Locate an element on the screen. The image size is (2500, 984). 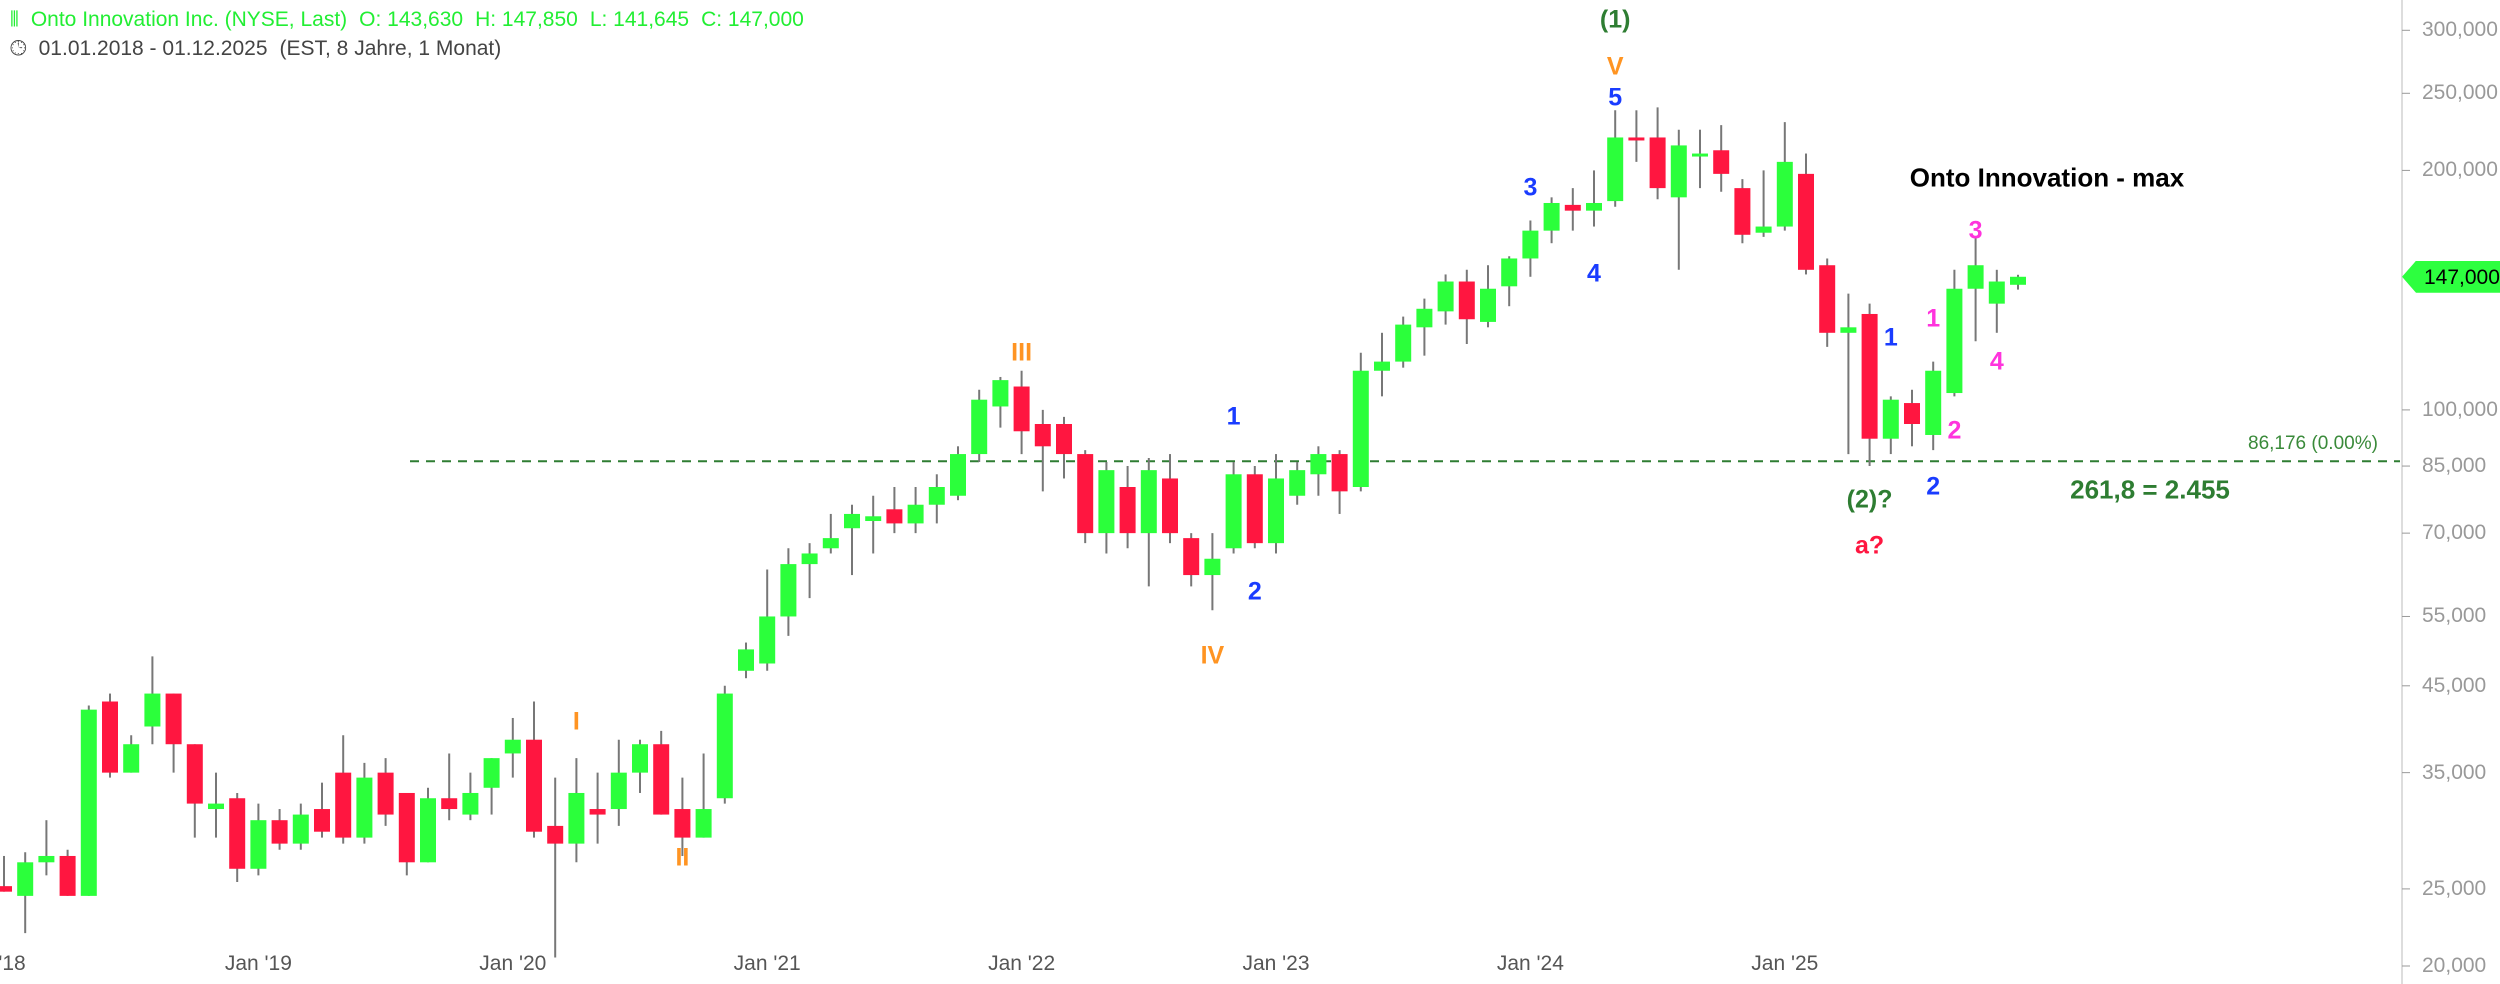
x-tick-label: Jan '19 is located at coordinates (258, 963).